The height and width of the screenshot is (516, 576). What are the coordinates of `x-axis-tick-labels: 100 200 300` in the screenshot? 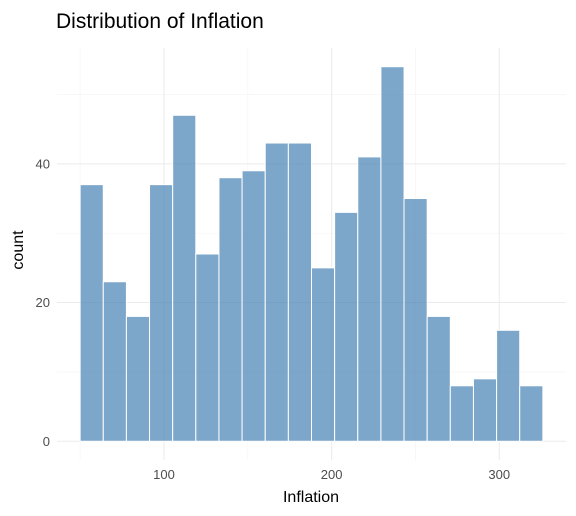 It's located at (331, 474).